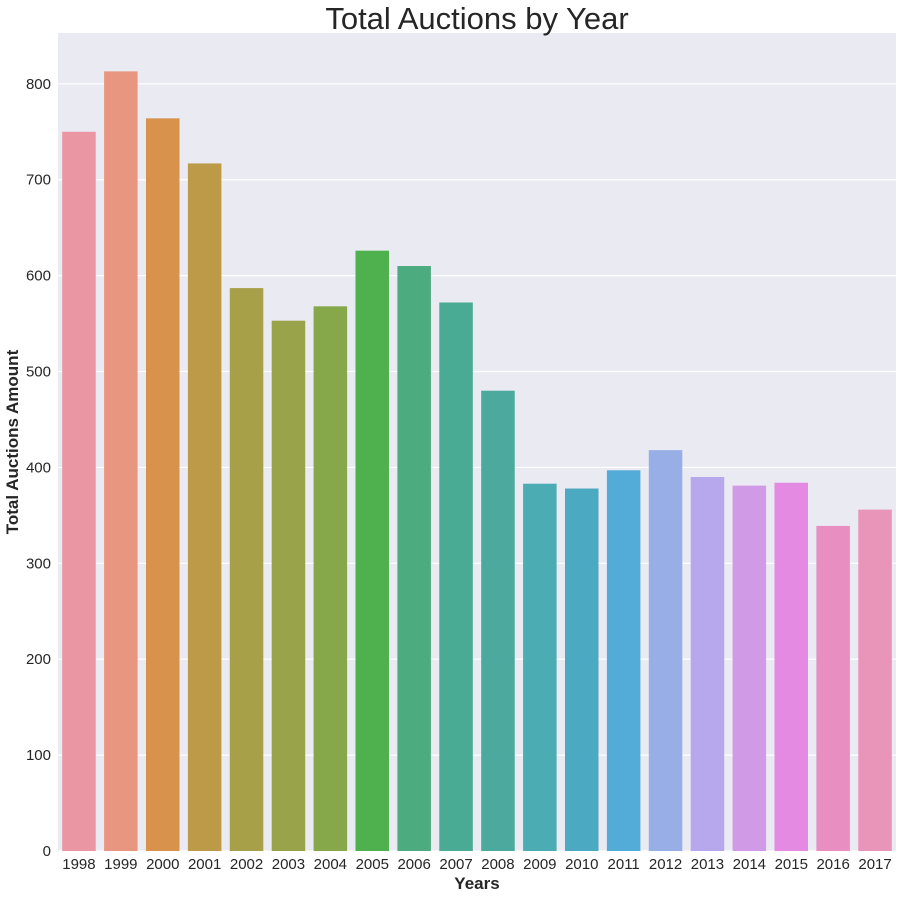 The image size is (902, 897). Describe the element at coordinates (707, 864) in the screenshot. I see `x-tick-label: 2013` at that location.